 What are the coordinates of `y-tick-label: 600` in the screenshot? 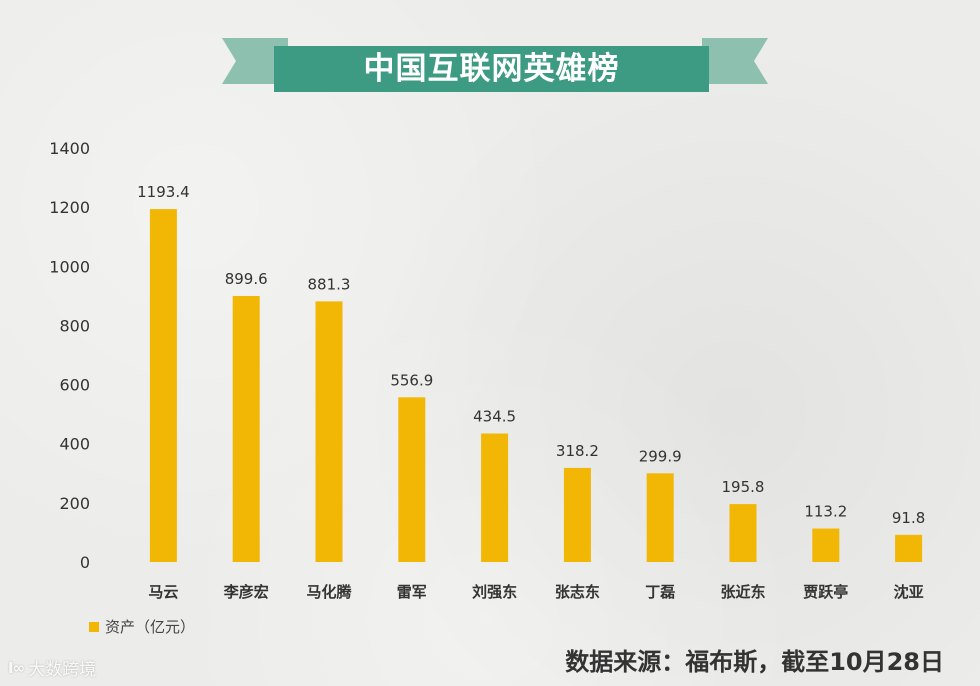 It's located at (74, 385).